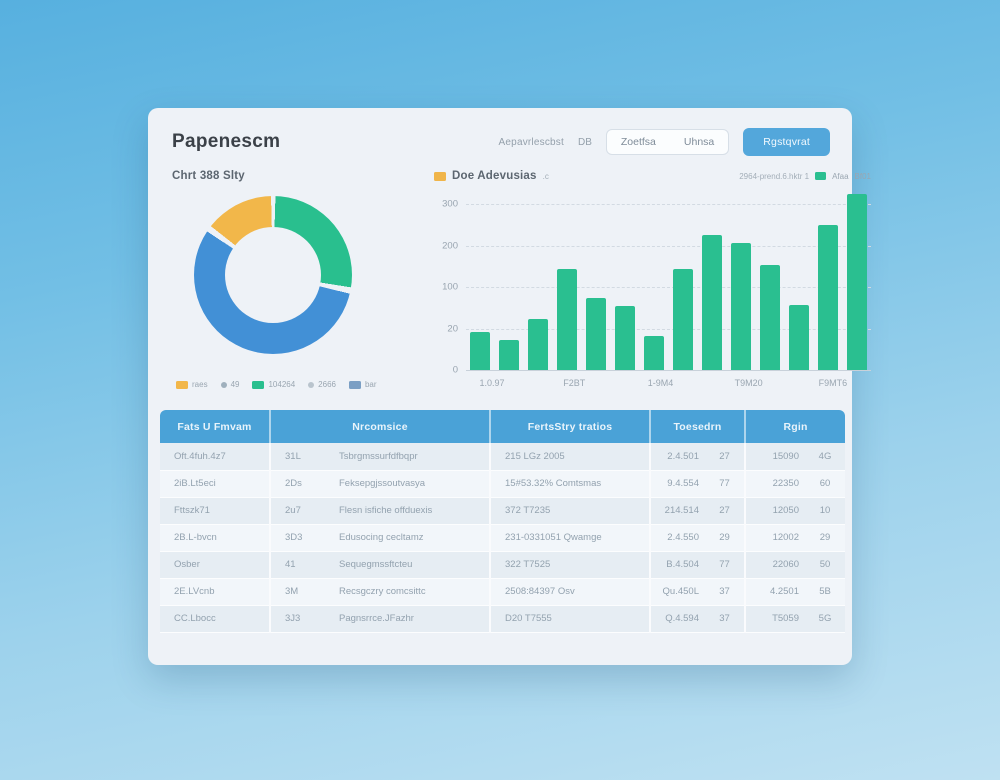 This screenshot has height=780, width=1000. I want to click on table-cell: 3M, so click(297, 592).